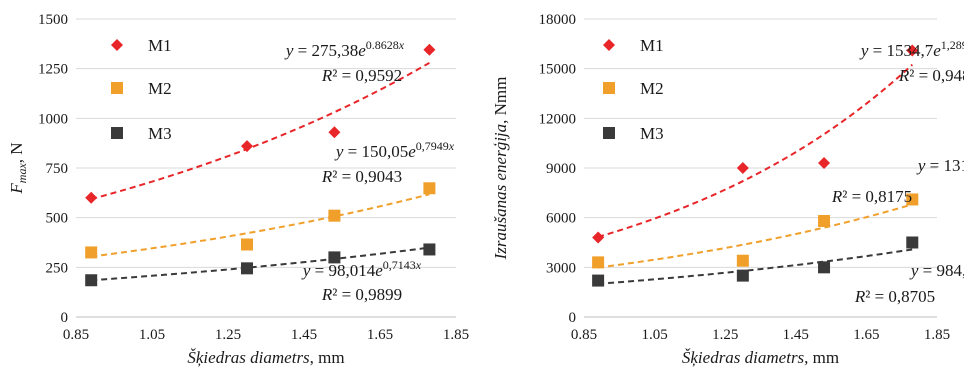  I want to click on r-squared: R² = 0,8705, so click(894, 296).